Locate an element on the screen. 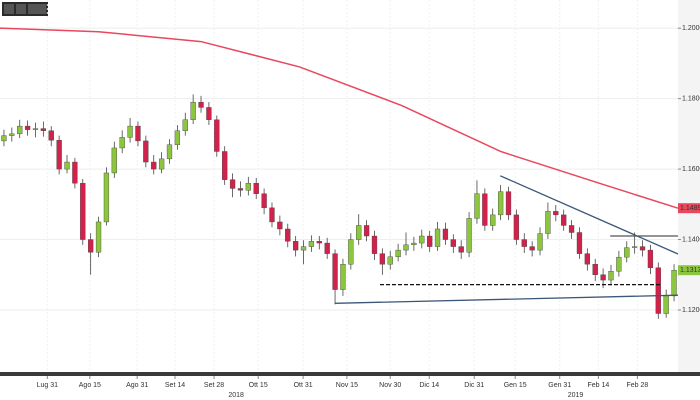  price-label: 1.1313 is located at coordinates (690, 270).